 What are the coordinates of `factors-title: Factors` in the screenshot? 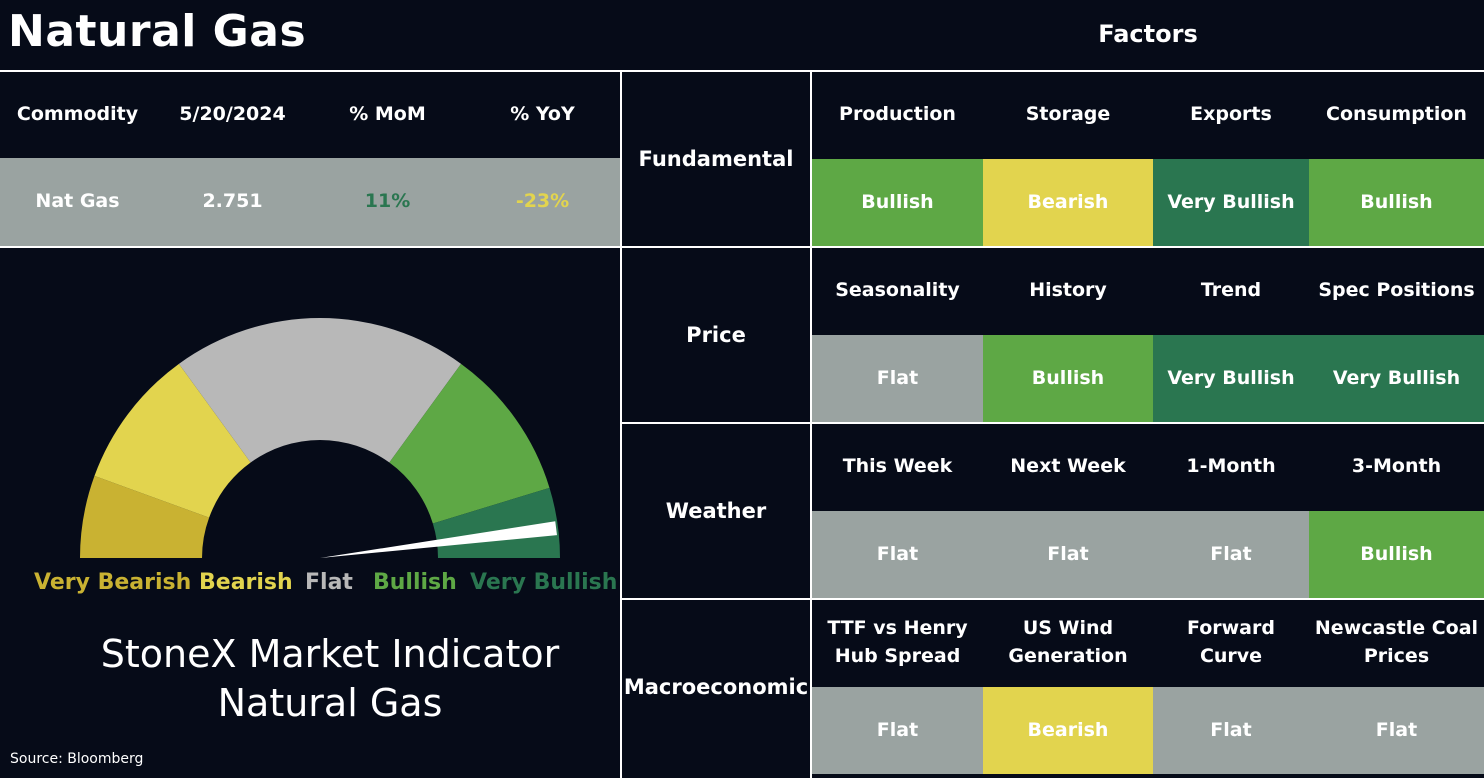 It's located at (1148, 34).